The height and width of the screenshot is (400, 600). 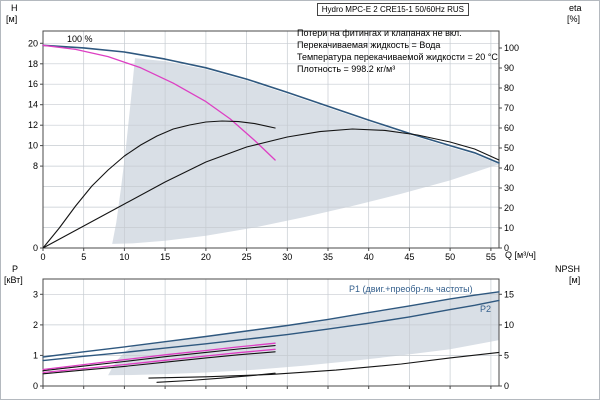 I want to click on series-p2-one-pump, so click(x=159, y=361).